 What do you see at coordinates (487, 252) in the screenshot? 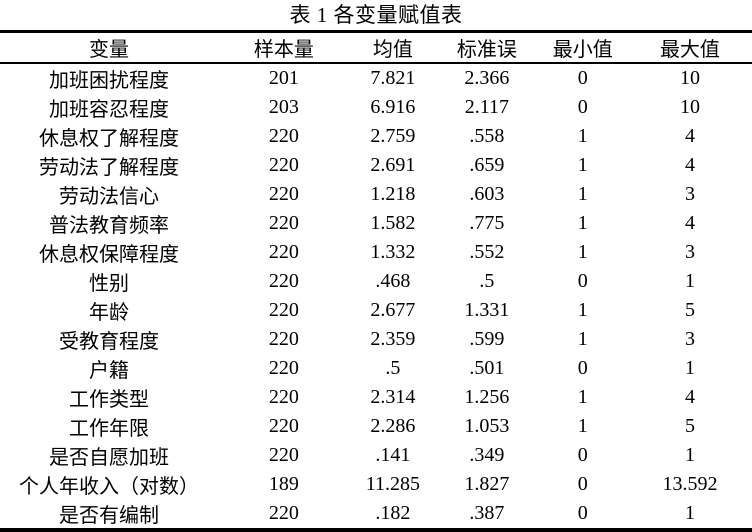
I see `std-error-cell: .552` at bounding box center [487, 252].